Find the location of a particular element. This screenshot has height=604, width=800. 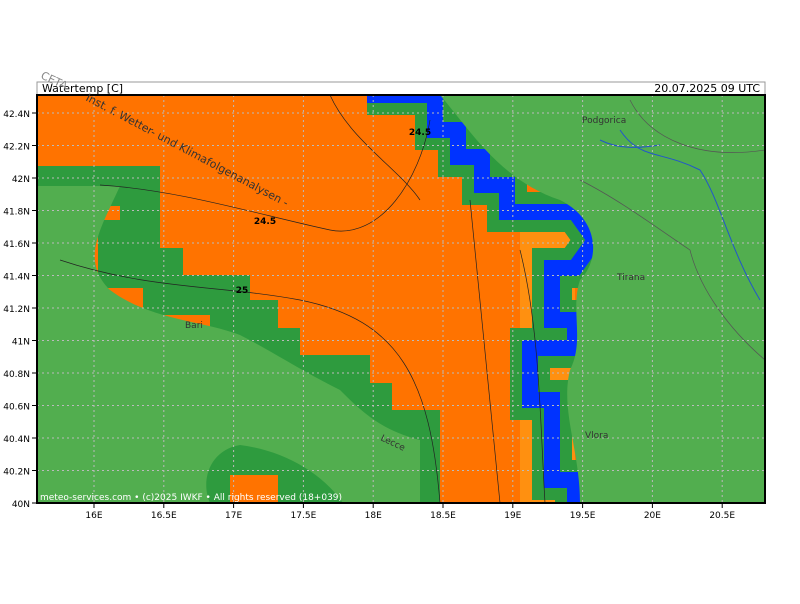

place-label: Tirana is located at coordinates (630, 278).